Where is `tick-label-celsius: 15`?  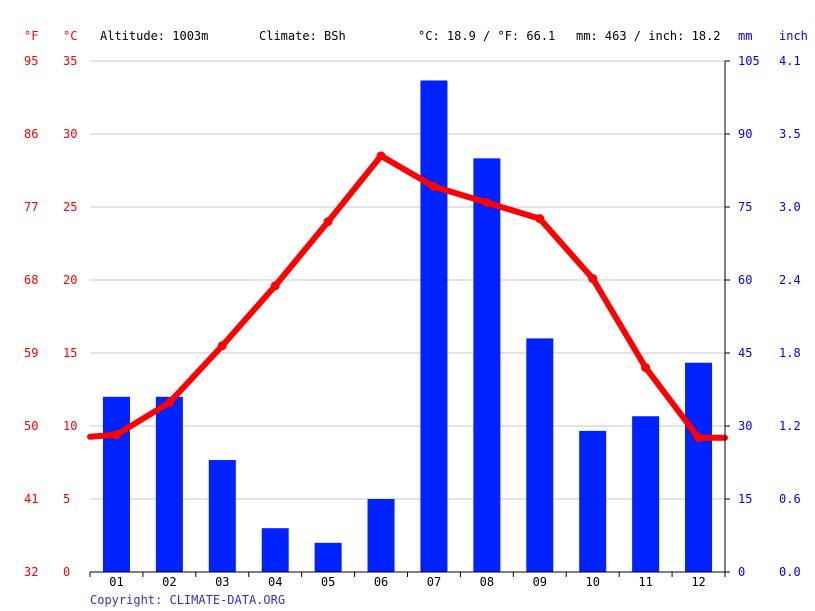 tick-label-celsius: 15 is located at coordinates (70, 353).